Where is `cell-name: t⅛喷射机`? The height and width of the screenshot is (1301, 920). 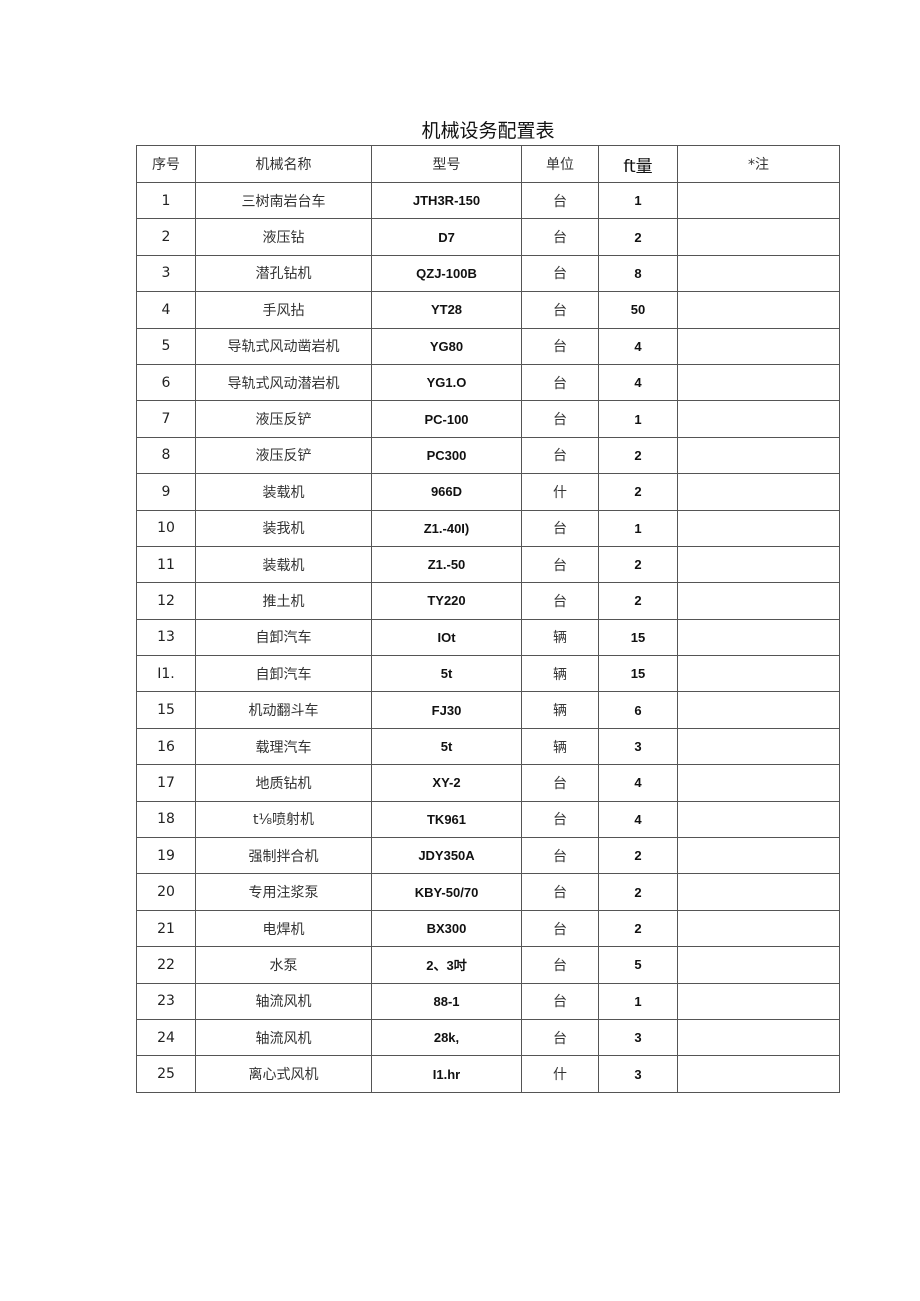
cell-name: t⅛喷射机 is located at coordinates (283, 819).